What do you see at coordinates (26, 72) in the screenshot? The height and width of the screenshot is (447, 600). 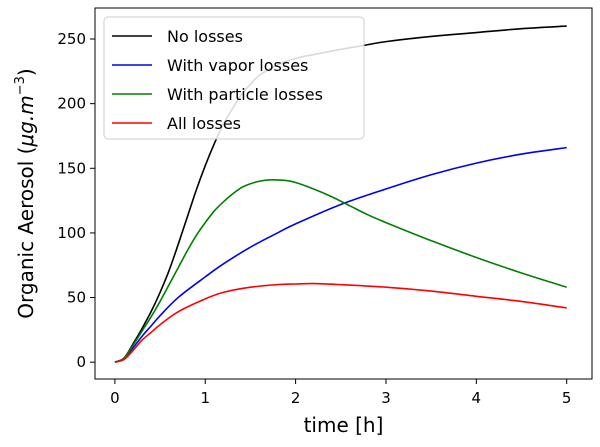 I see `y-axis-label-suffix: )` at bounding box center [26, 72].